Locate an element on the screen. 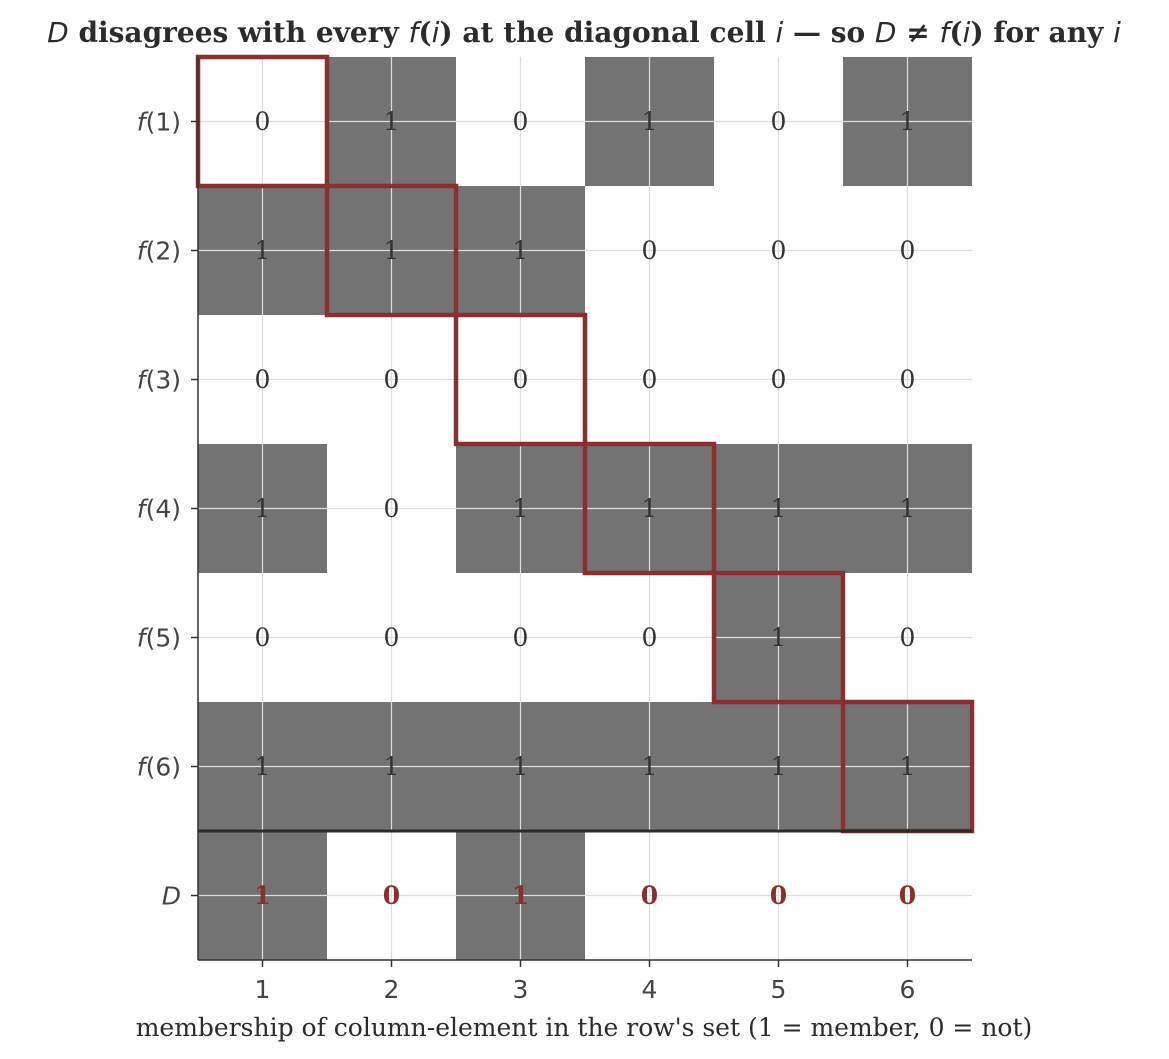 The height and width of the screenshot is (1059, 1169). x-tick-label: 3 is located at coordinates (521, 989).